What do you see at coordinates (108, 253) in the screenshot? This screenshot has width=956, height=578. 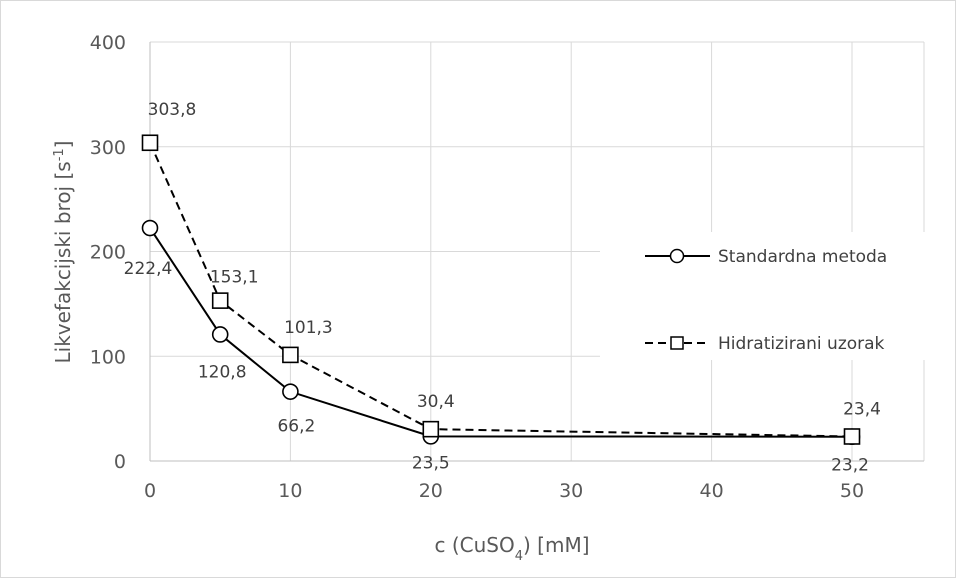 I see `y-tick-label: 200` at bounding box center [108, 253].